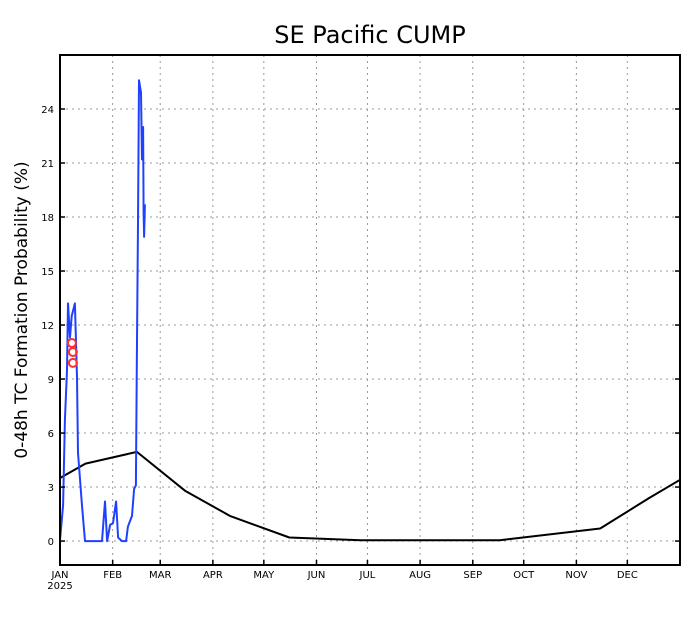 The height and width of the screenshot is (618, 690). What do you see at coordinates (369, 35) in the screenshot?
I see `chart-title: SE Pacific CUMP` at bounding box center [369, 35].